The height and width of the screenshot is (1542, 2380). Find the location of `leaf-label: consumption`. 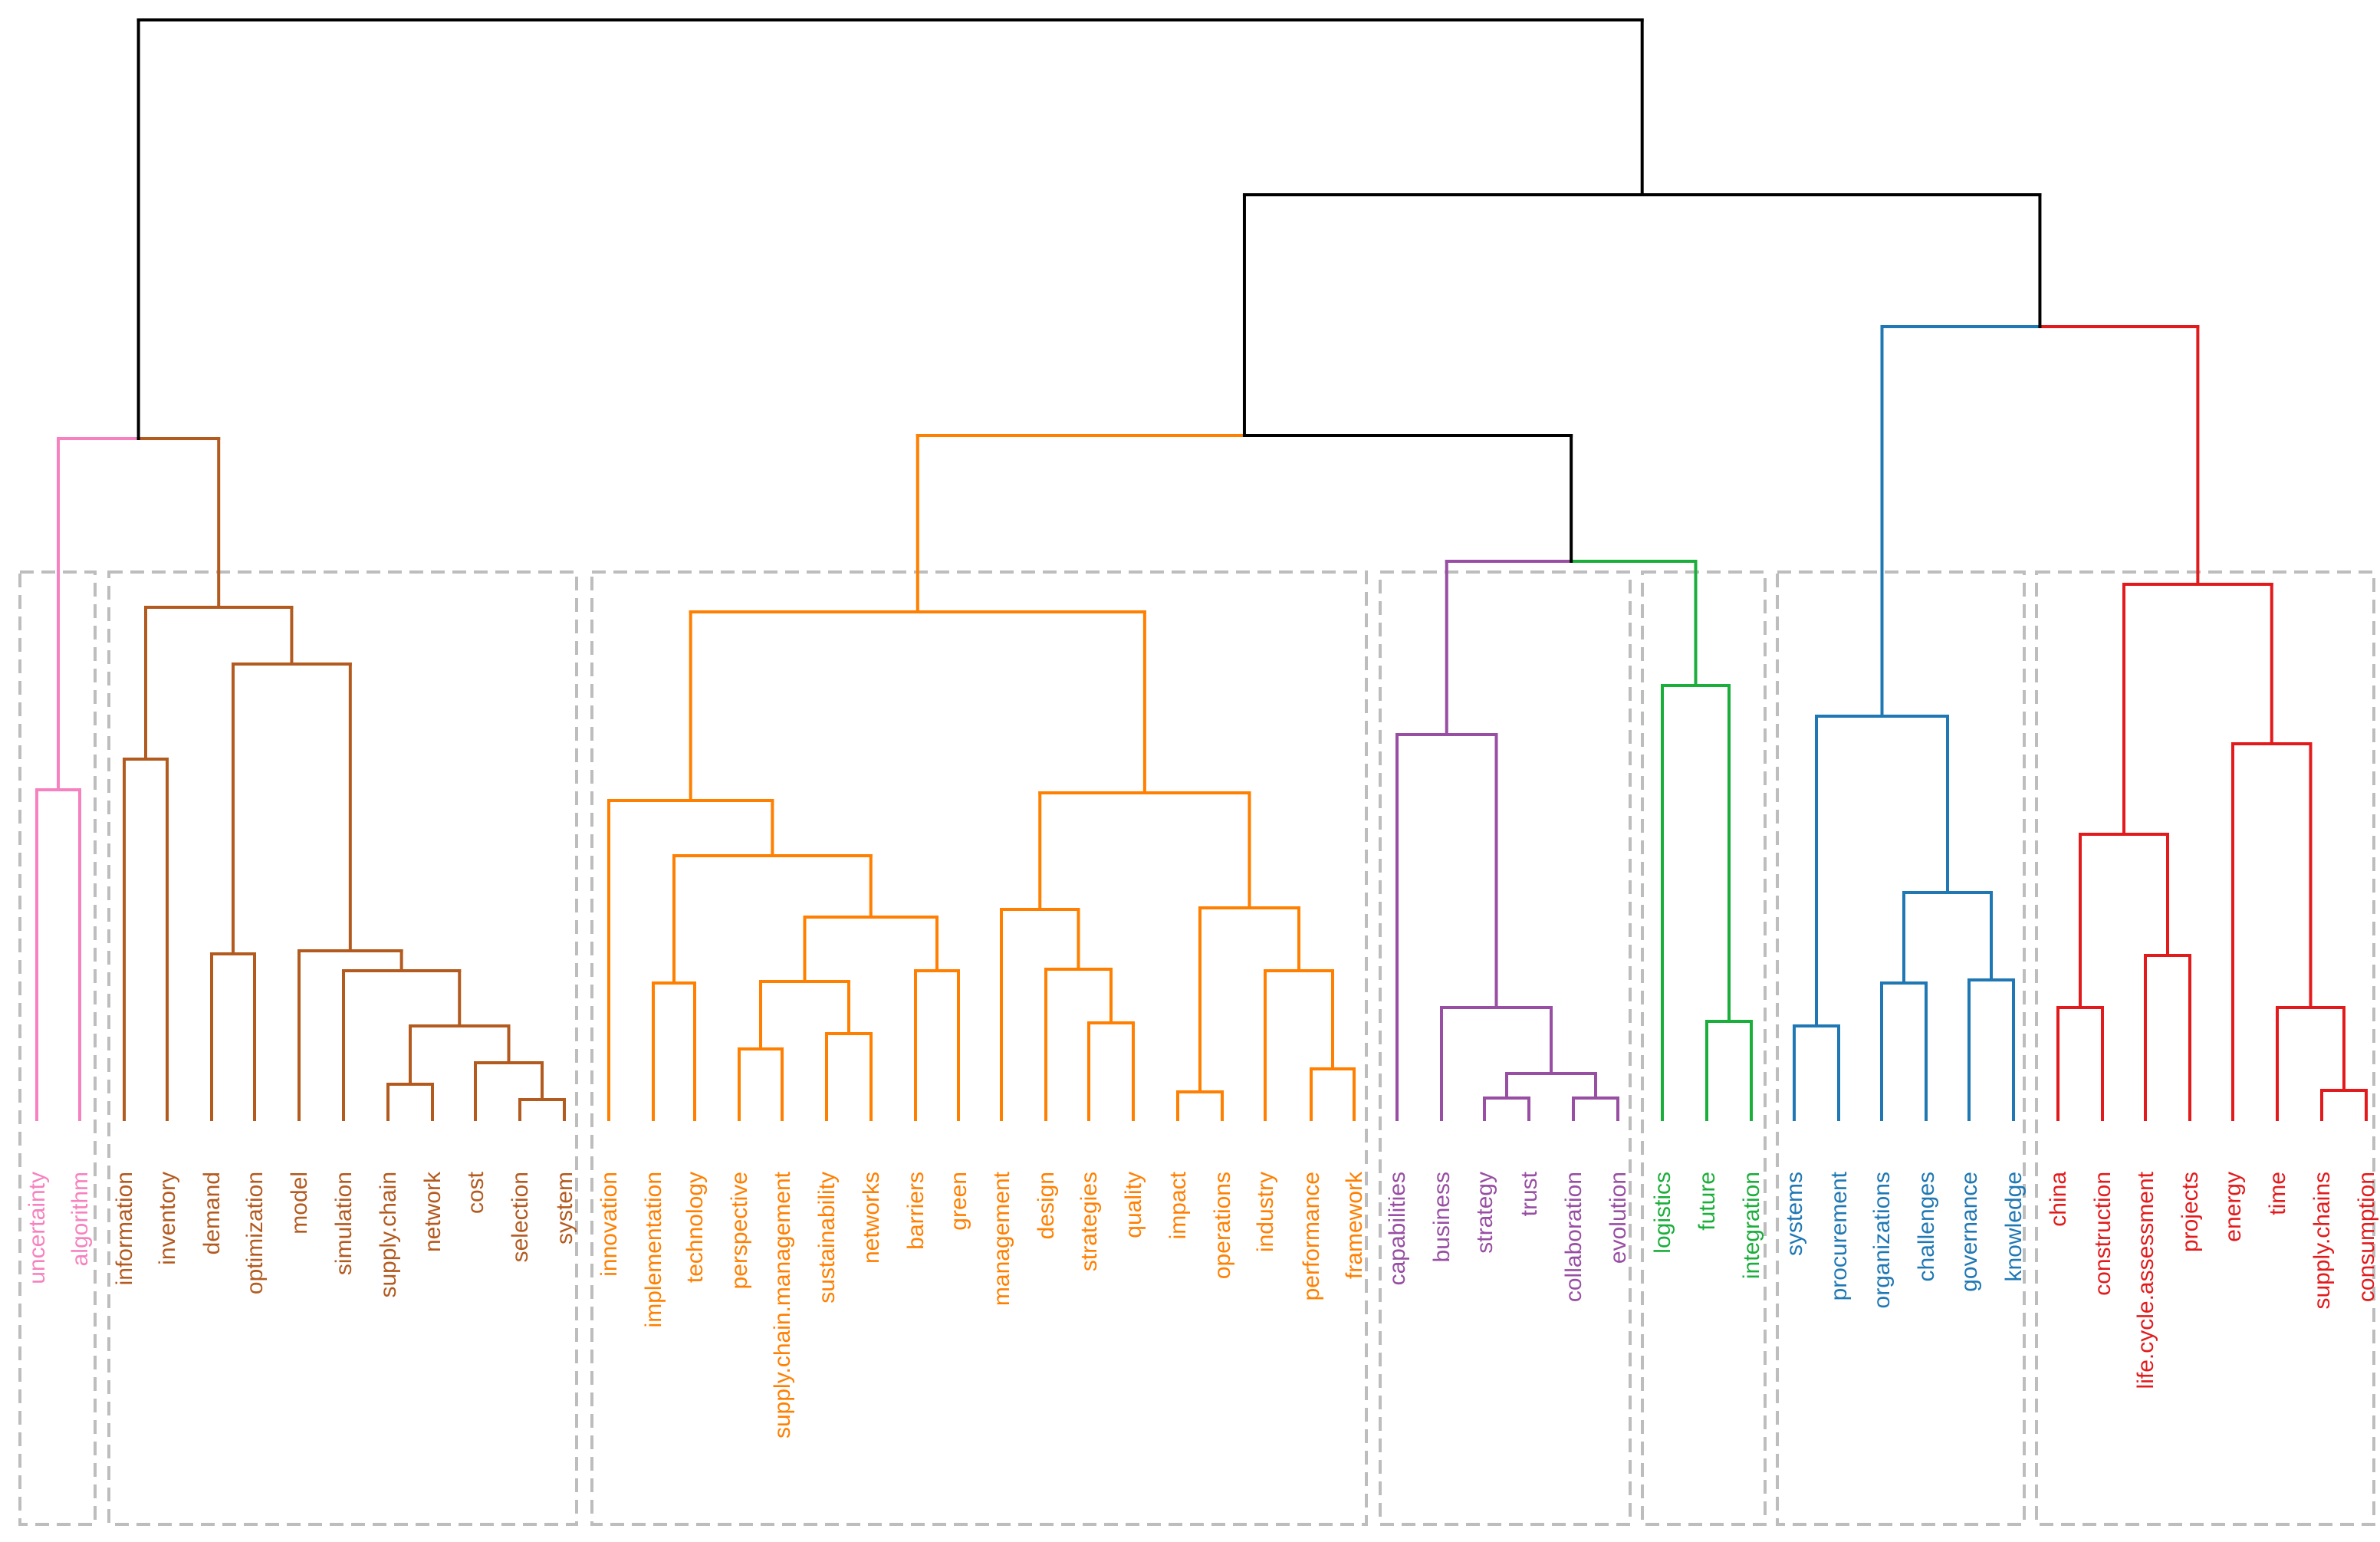

leaf-label: consumption is located at coordinates (2367, 1237).